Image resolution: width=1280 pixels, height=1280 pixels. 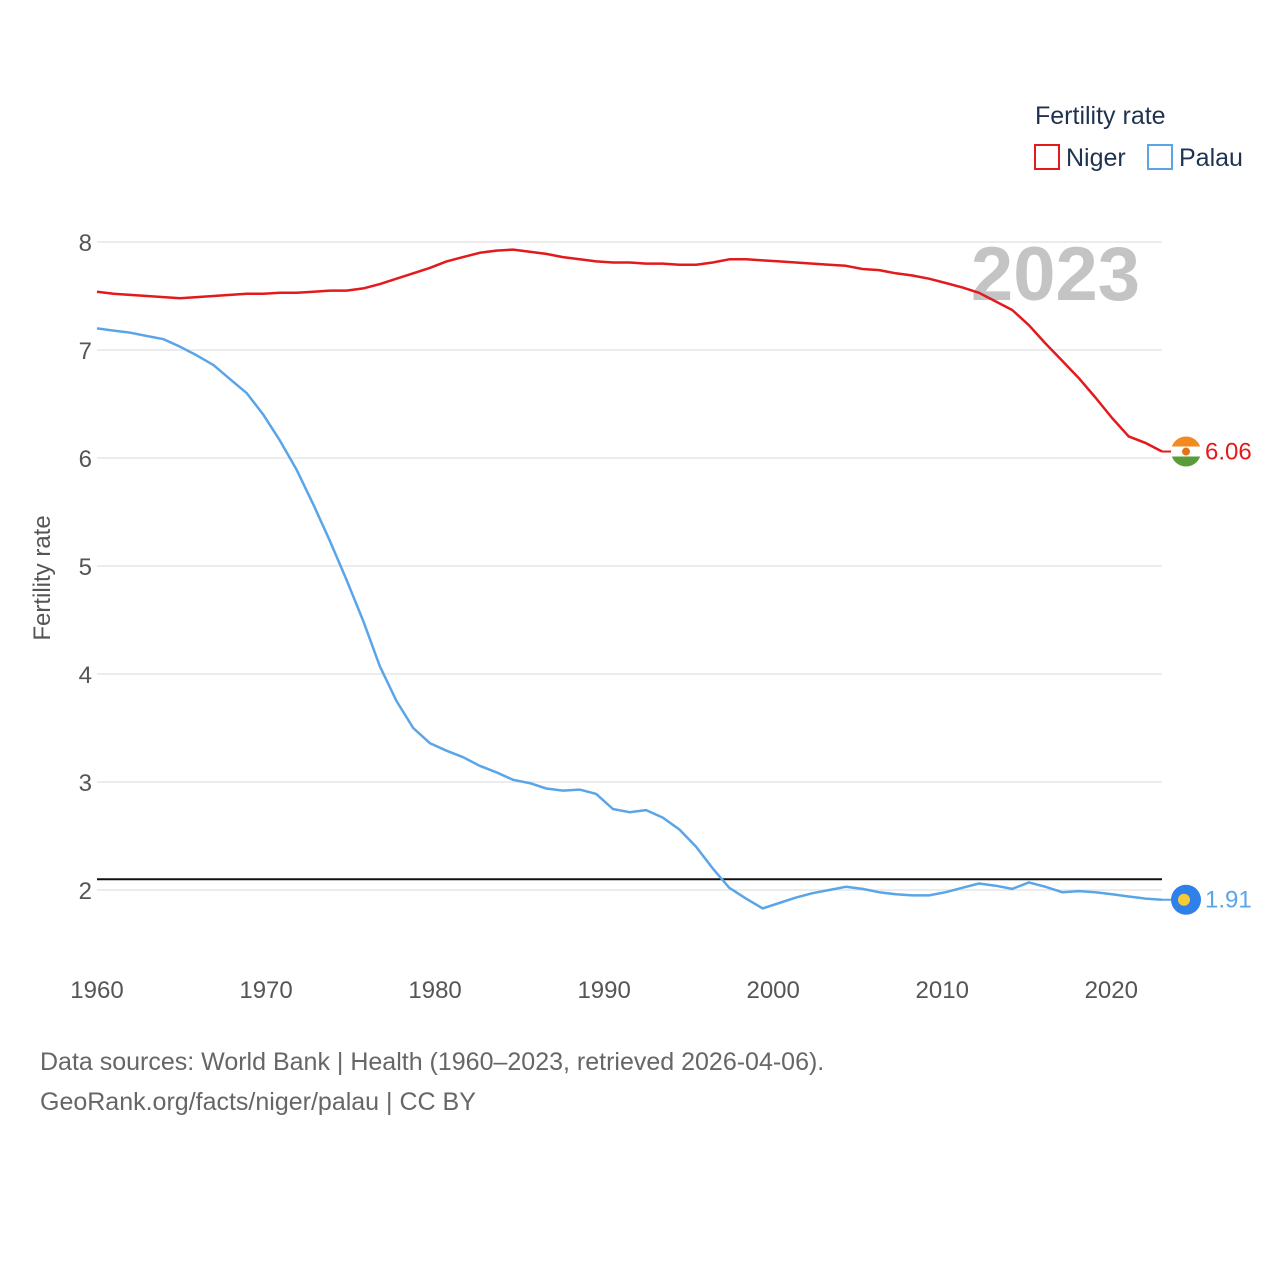 What do you see at coordinates (85, 675) in the screenshot?
I see `y-tick-label-4: 4` at bounding box center [85, 675].